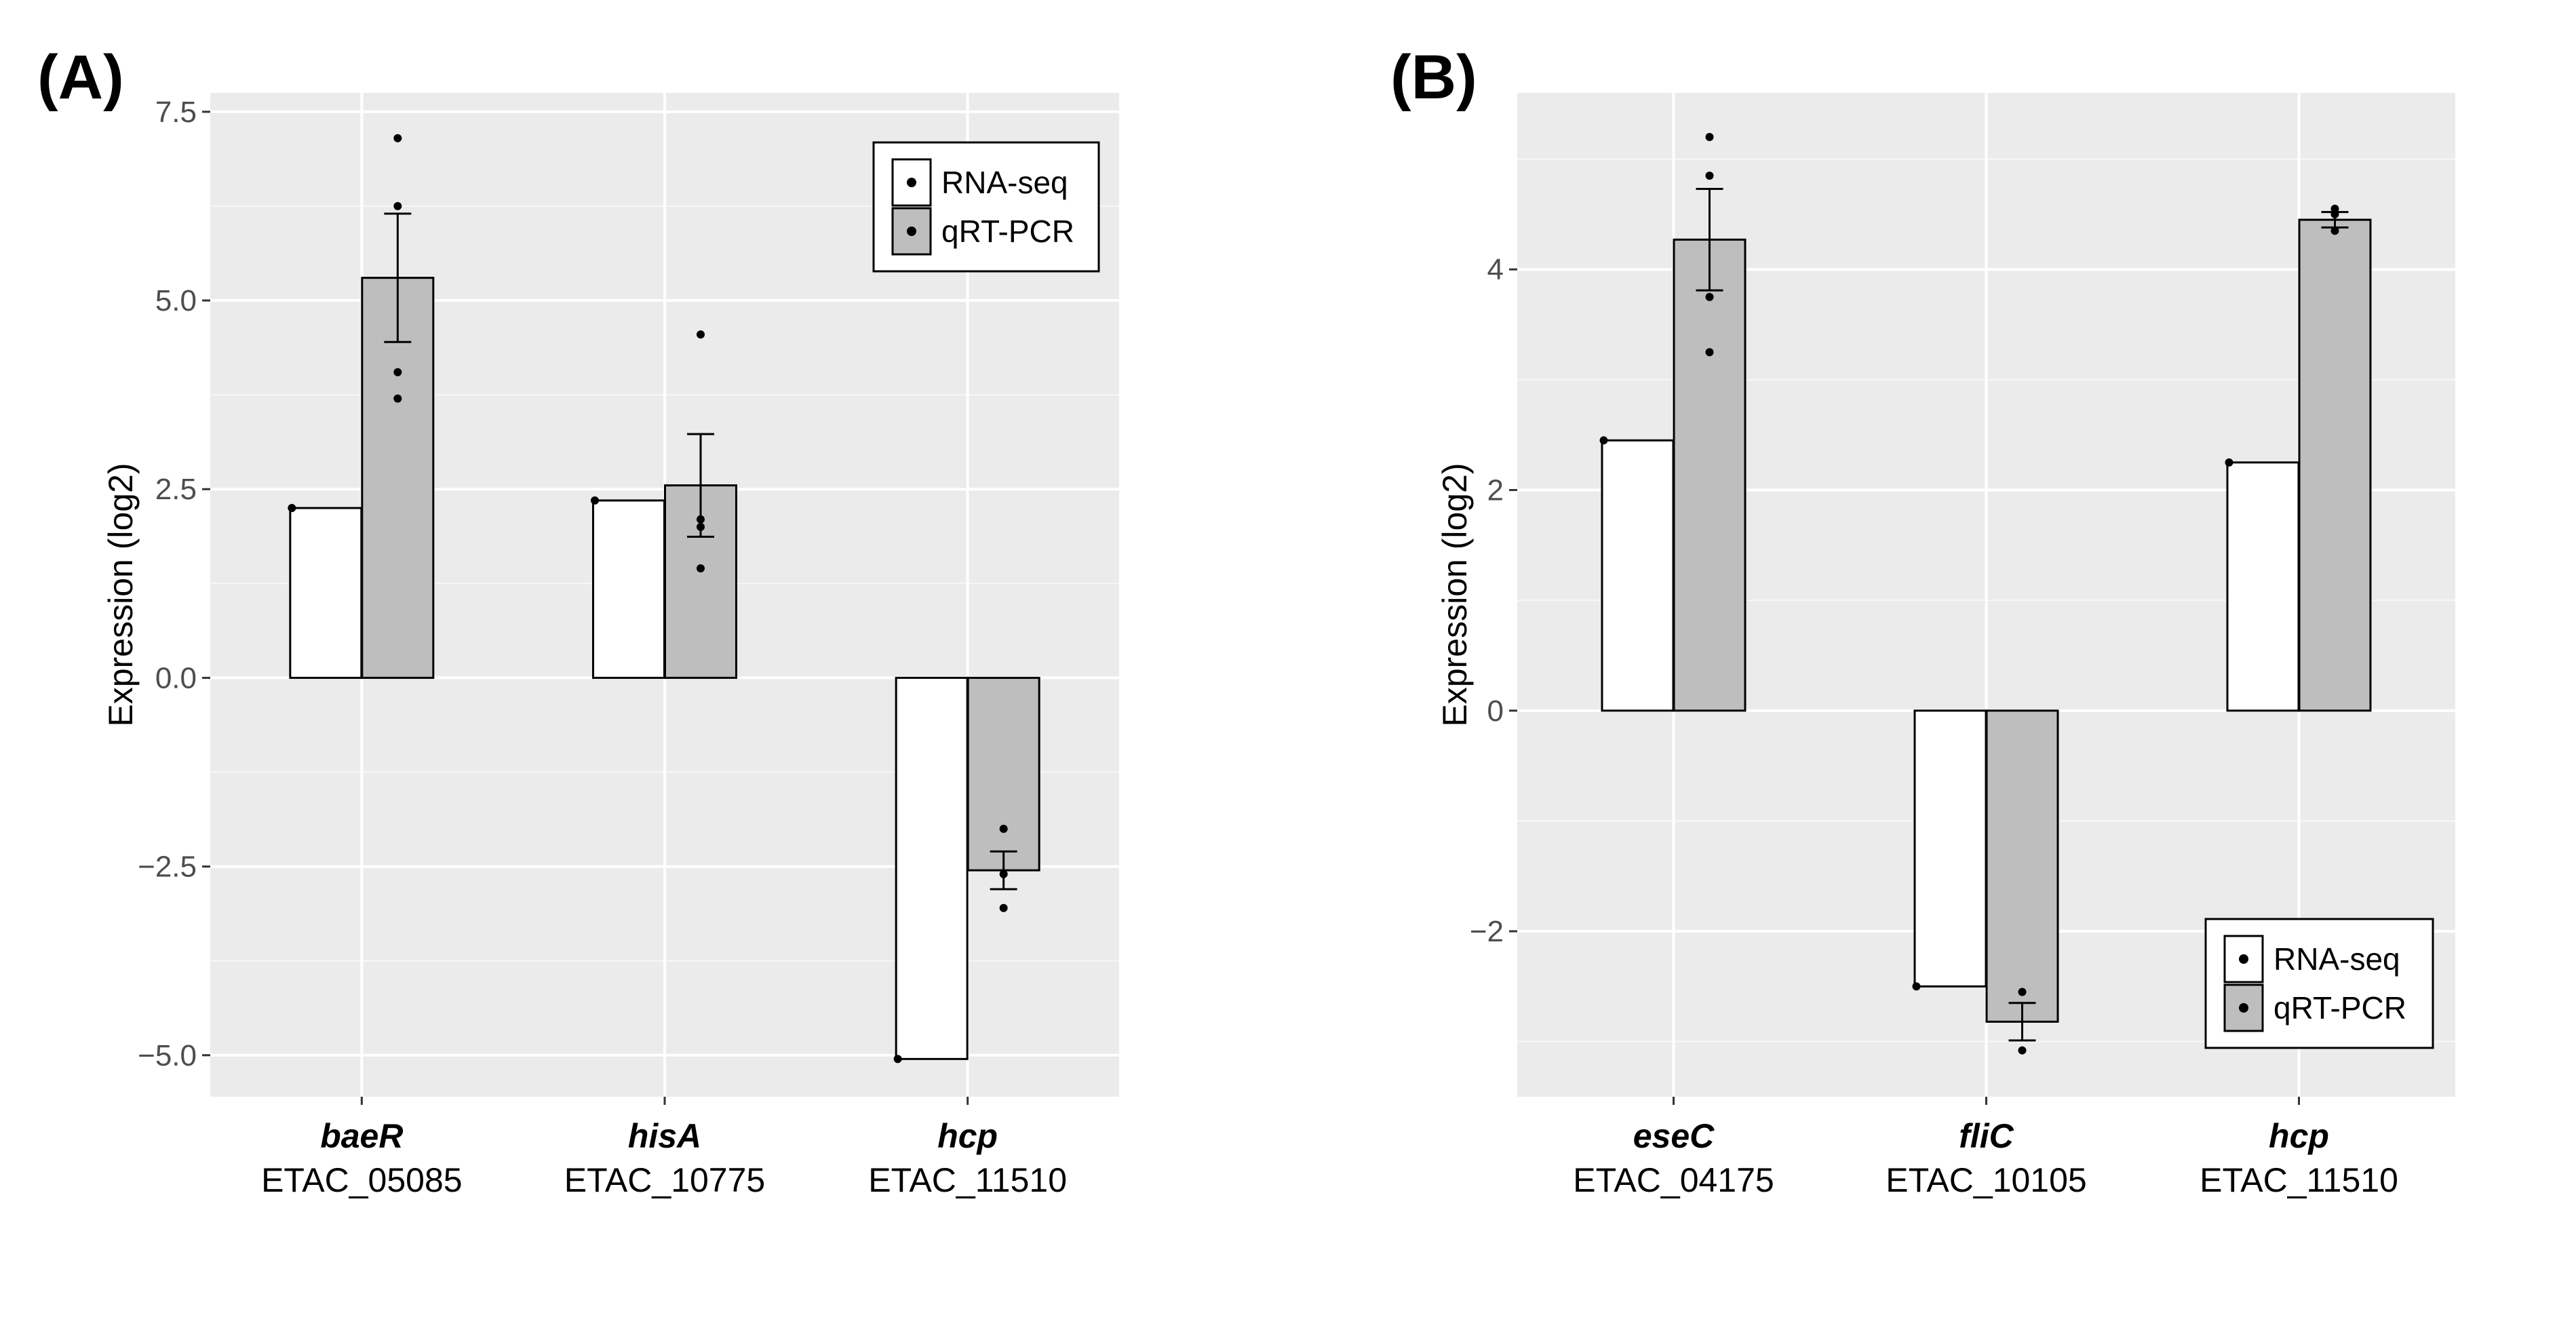 This screenshot has height=1328, width=2576. Describe the element at coordinates (167, 1055) in the screenshot. I see `y-tick-label: −5.0` at that location.